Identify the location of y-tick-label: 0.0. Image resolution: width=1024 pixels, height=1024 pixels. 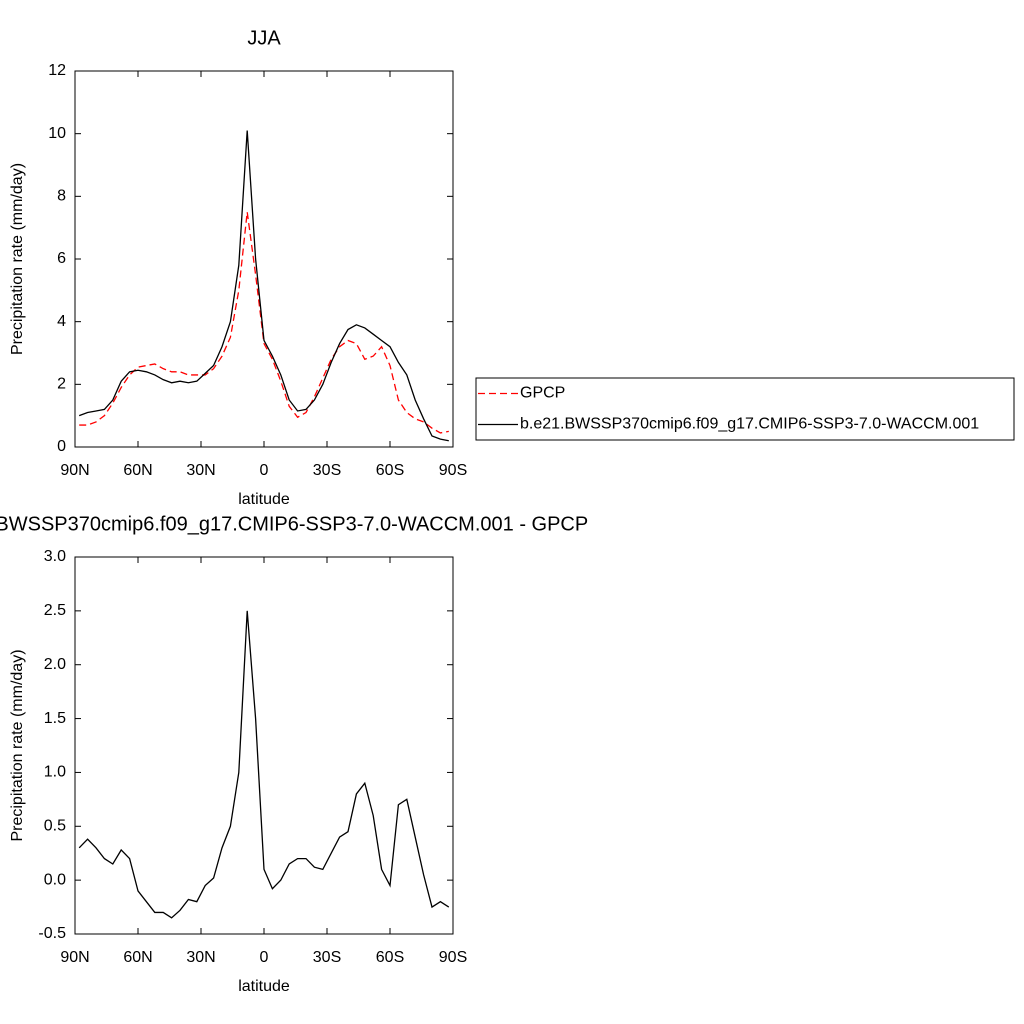
(55, 879).